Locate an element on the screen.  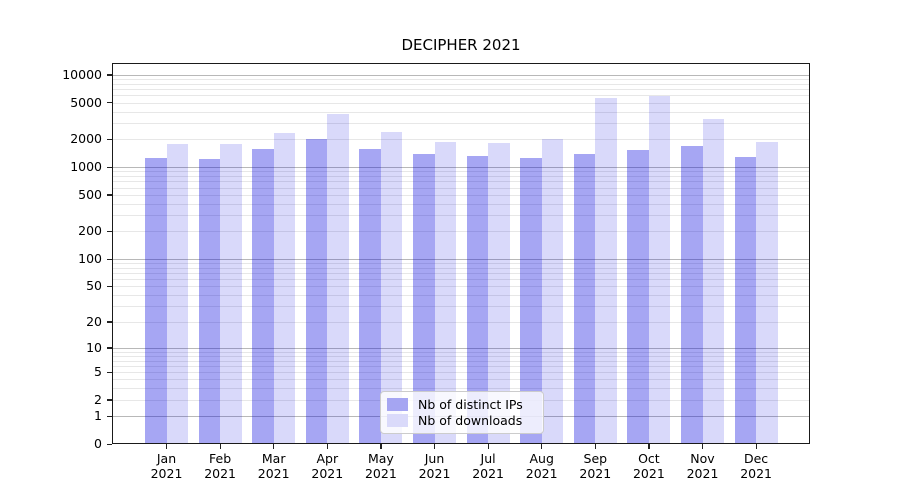
x-tick-month: Jan is located at coordinates (166, 458).